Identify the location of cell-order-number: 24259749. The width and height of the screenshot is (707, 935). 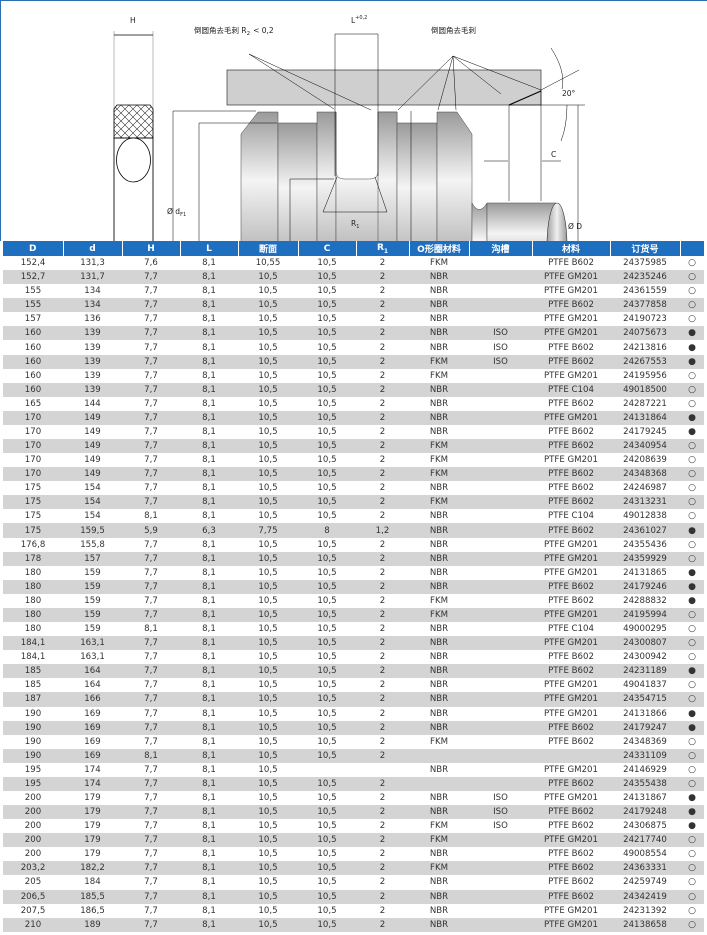
(645, 882).